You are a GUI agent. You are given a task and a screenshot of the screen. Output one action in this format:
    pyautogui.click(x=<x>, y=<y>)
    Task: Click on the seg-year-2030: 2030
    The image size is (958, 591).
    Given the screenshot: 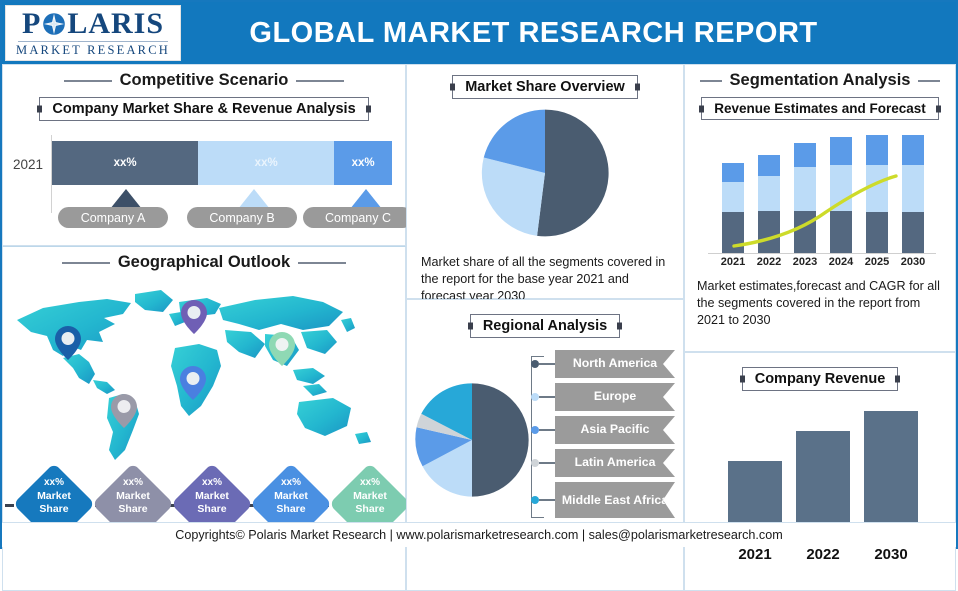 What is the action you would take?
    pyautogui.click(x=913, y=262)
    